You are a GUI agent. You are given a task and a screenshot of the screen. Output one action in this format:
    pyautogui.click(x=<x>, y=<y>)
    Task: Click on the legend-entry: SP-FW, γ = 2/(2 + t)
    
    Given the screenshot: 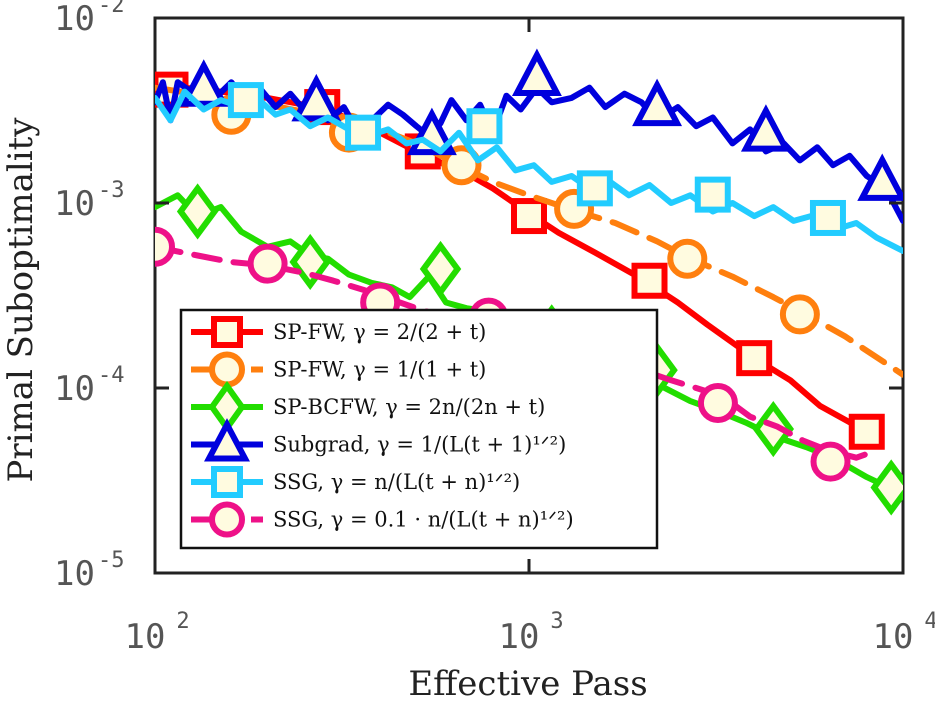 What is the action you would take?
    pyautogui.click(x=338, y=332)
    